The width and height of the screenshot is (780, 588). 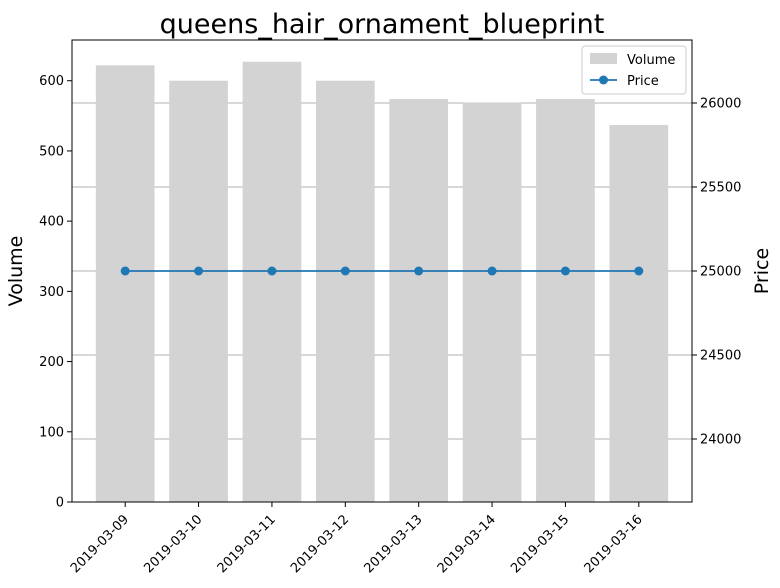 What do you see at coordinates (16, 271) in the screenshot?
I see `left-axis-label: Volume` at bounding box center [16, 271].